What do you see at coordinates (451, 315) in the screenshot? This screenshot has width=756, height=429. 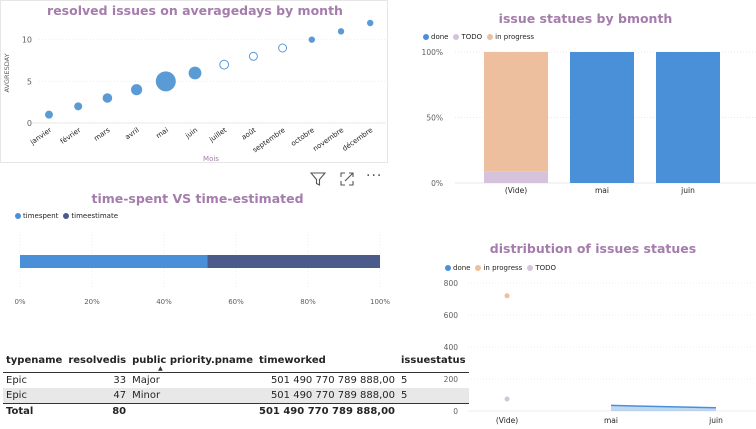 I see `y-tick-label: 600` at bounding box center [451, 315].